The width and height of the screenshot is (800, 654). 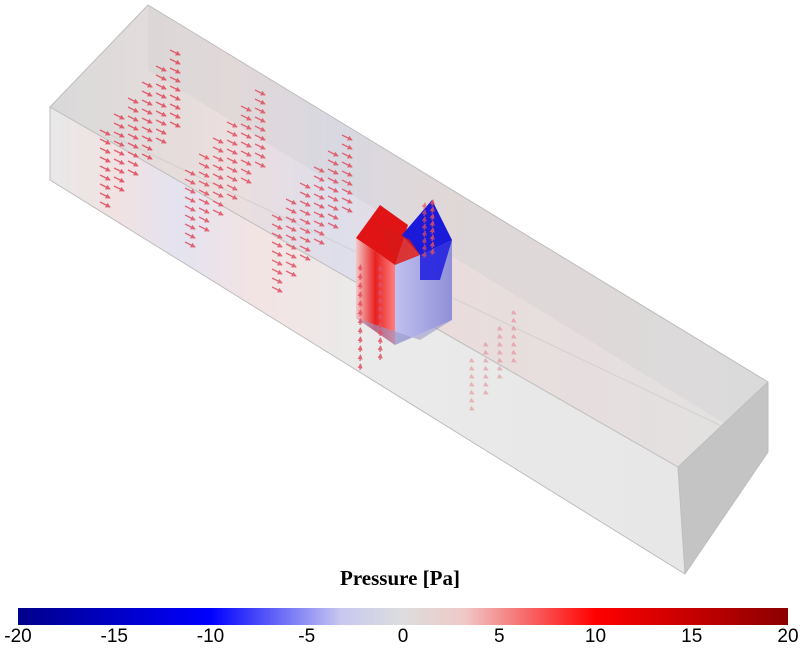 I want to click on pressure-colorbar, so click(x=403, y=616).